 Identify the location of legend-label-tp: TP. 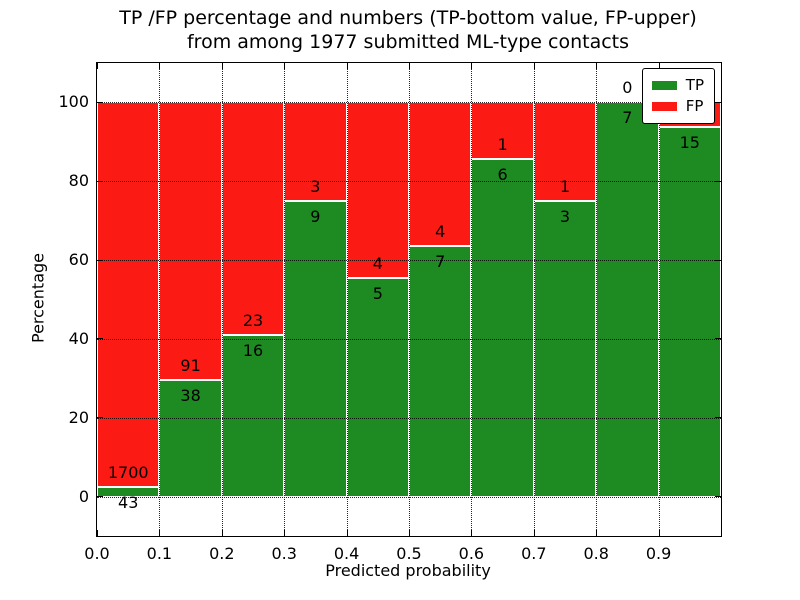
(694, 85).